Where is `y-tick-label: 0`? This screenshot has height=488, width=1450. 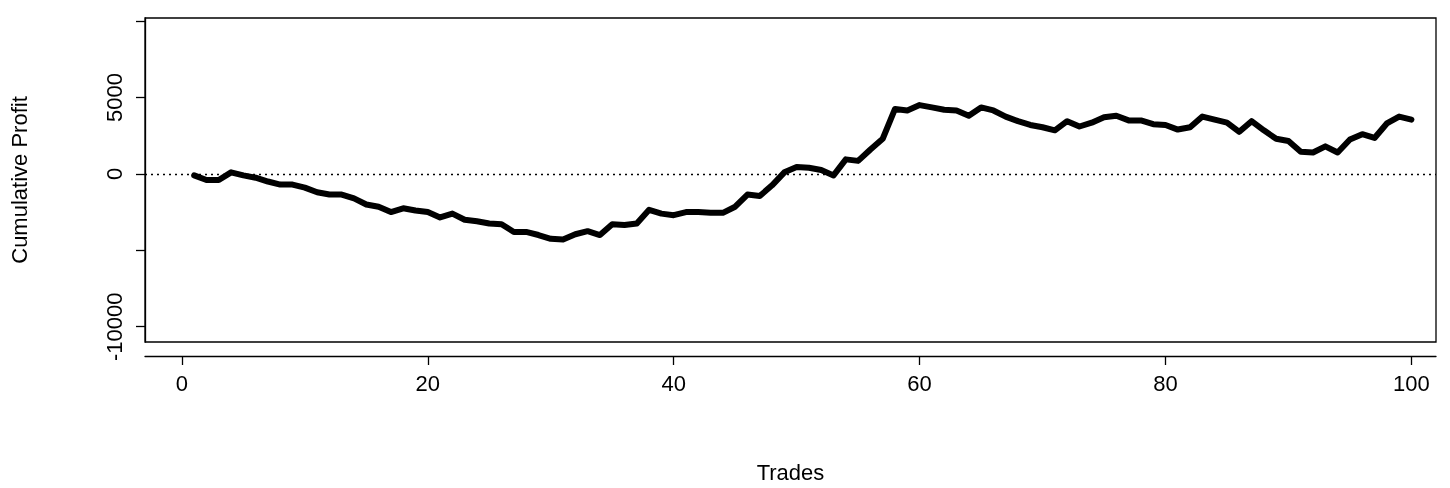
y-tick-label: 0 is located at coordinates (114, 174).